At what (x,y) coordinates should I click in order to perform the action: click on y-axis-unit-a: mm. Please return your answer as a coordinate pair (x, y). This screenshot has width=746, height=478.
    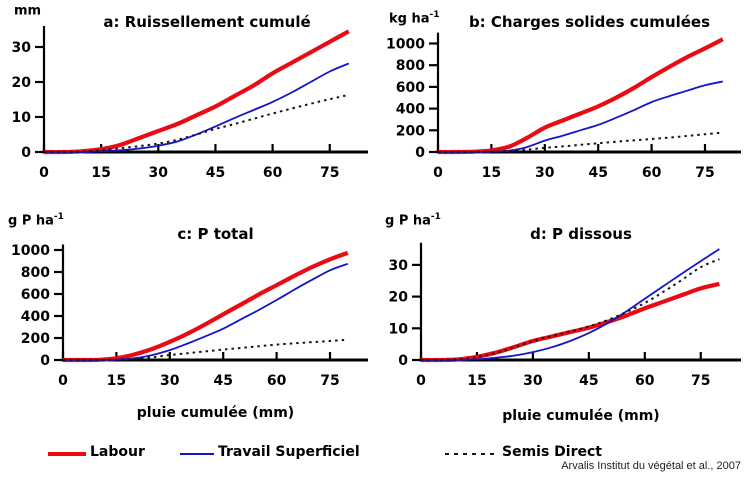
    Looking at the image, I should click on (27, 10).